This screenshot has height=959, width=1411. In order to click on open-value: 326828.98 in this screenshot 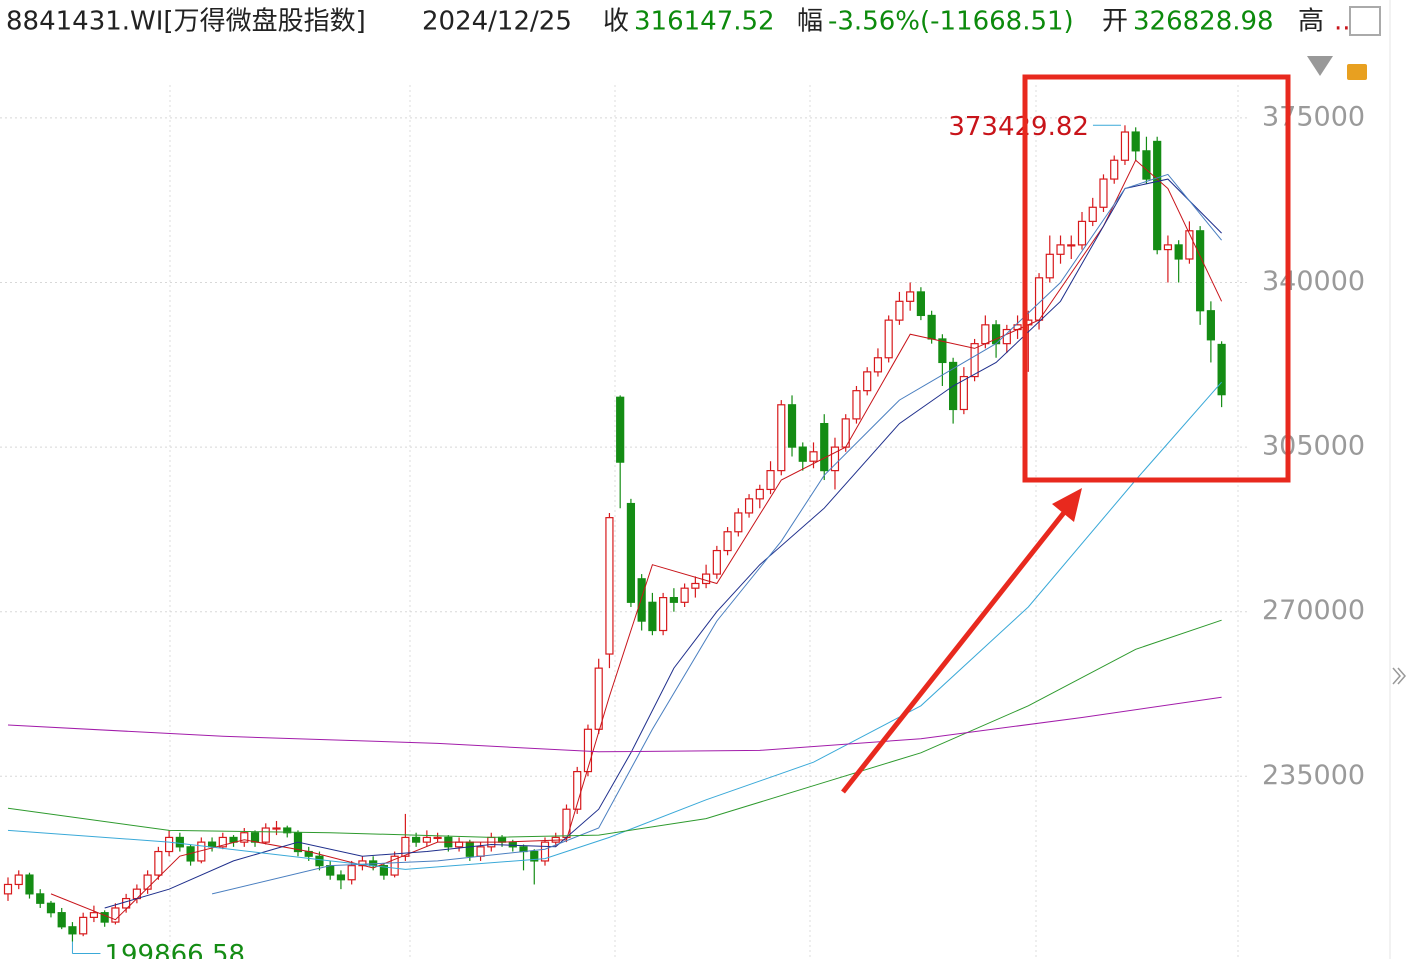, I will do `click(1203, 22)`.